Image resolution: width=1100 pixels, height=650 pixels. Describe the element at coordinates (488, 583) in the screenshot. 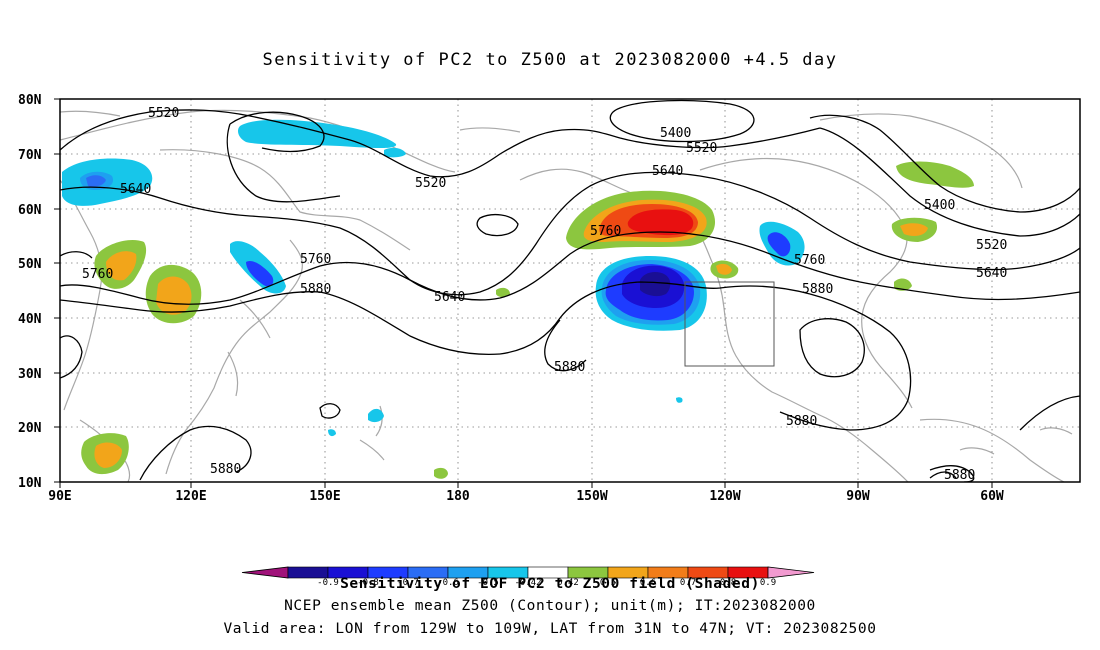

I see `colorbar-tick-label: -0.5` at that location.